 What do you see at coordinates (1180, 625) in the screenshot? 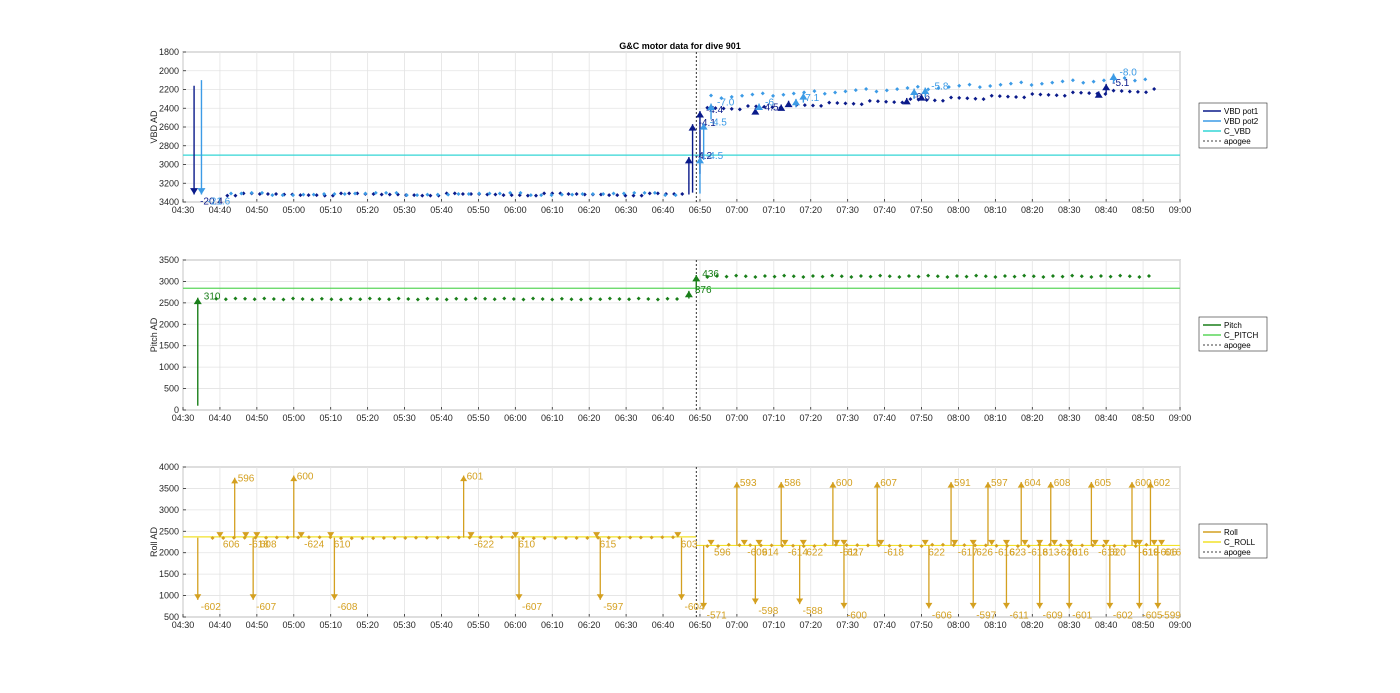
I see `x-tick-label: 09:00` at bounding box center [1180, 625].